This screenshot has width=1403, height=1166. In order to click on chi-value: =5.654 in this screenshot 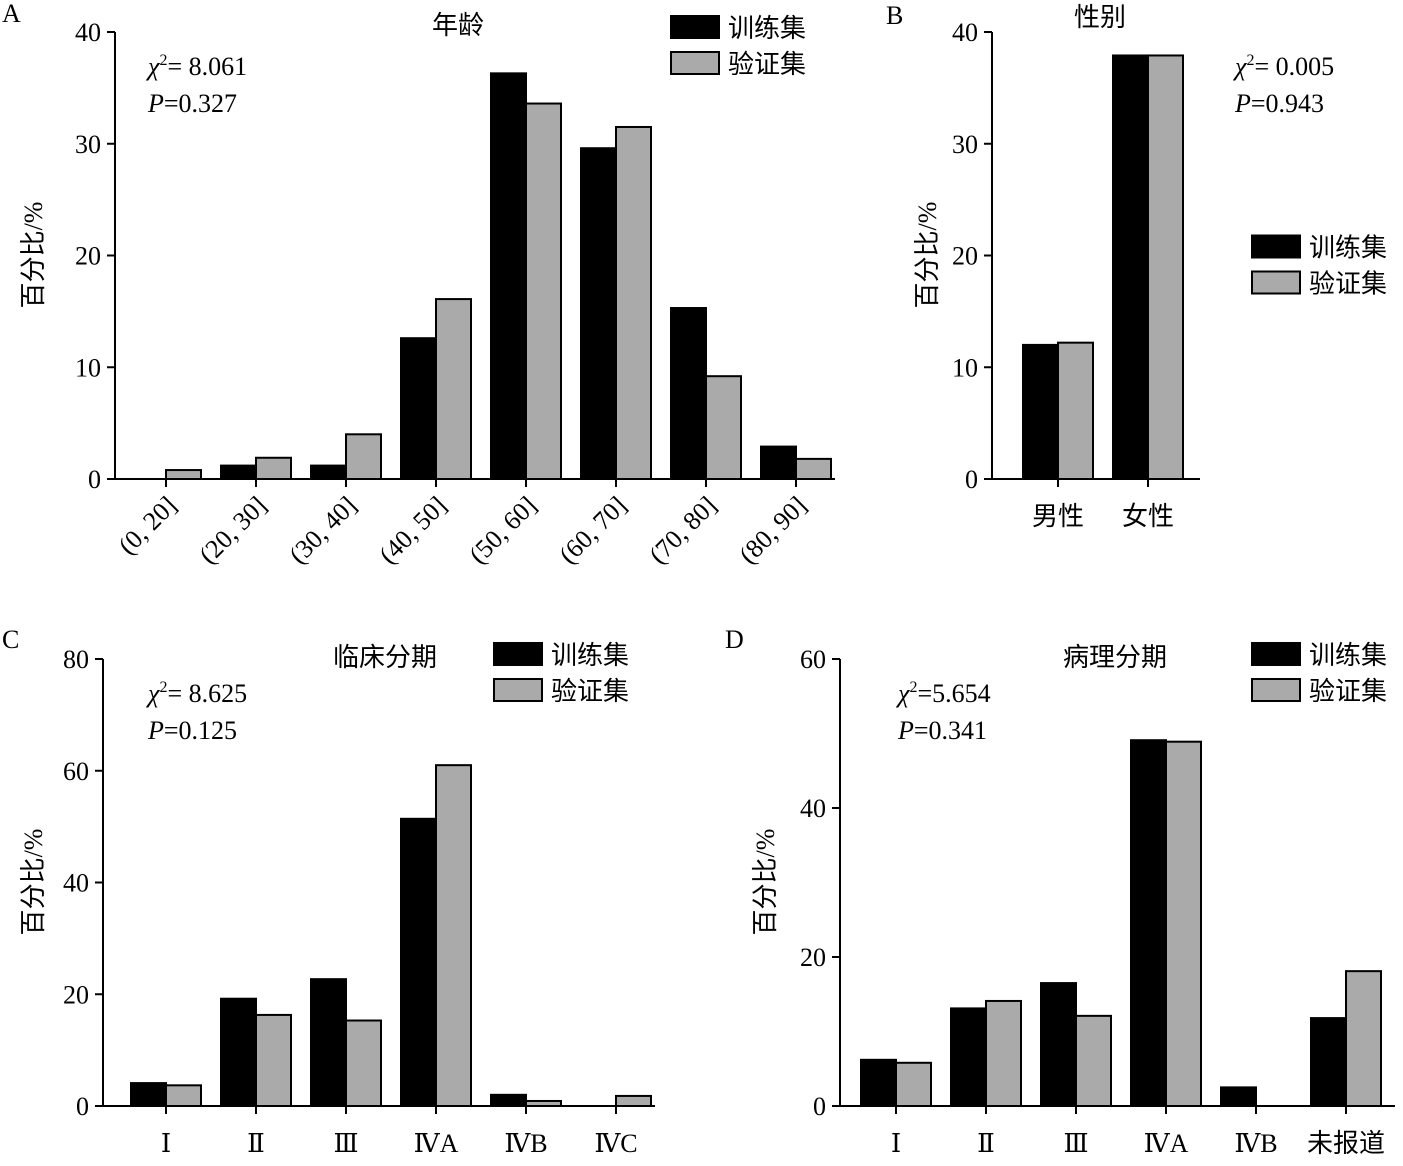, I will do `click(953, 693)`.